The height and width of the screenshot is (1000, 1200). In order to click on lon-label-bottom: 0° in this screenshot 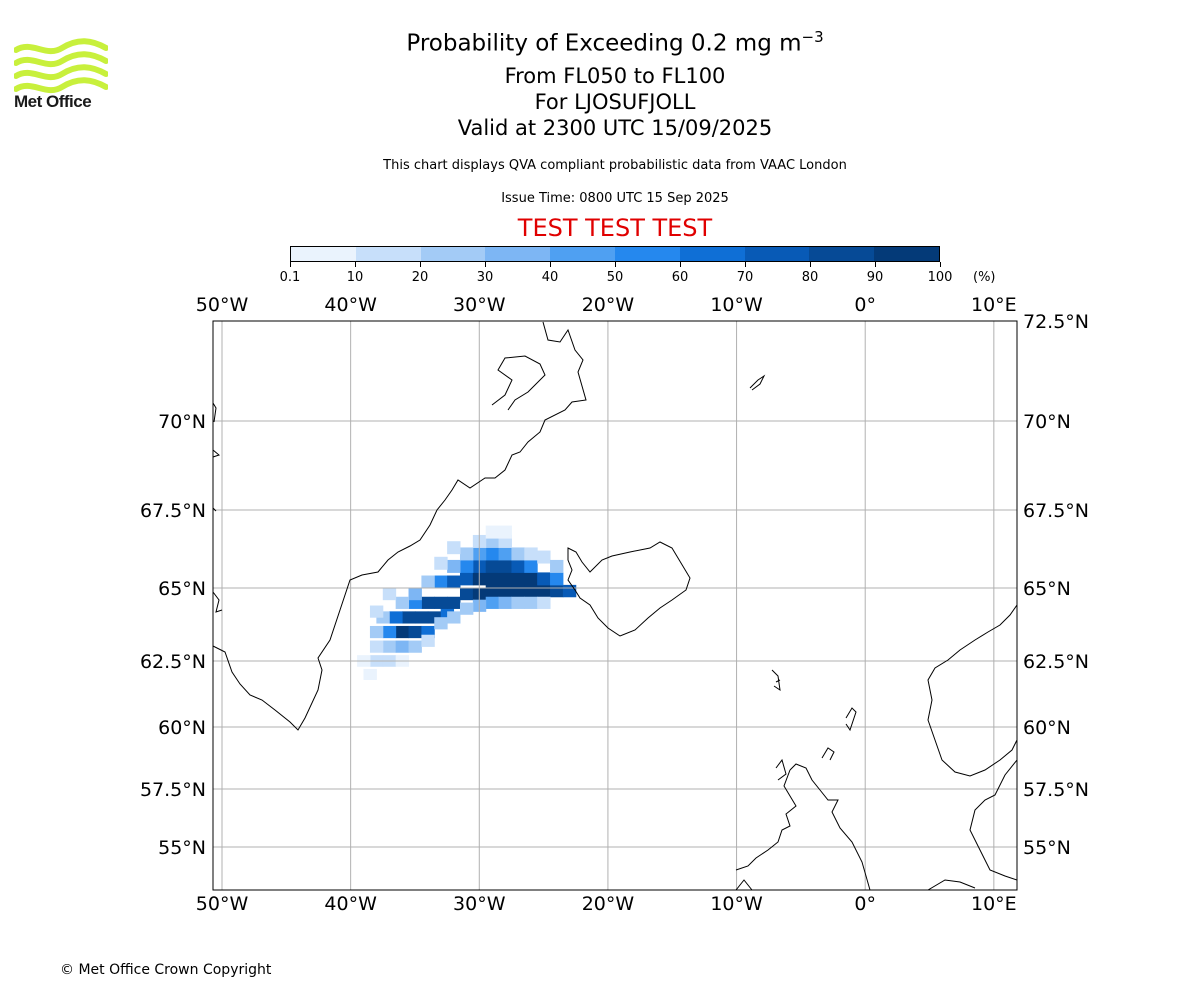, I will do `click(865, 904)`.